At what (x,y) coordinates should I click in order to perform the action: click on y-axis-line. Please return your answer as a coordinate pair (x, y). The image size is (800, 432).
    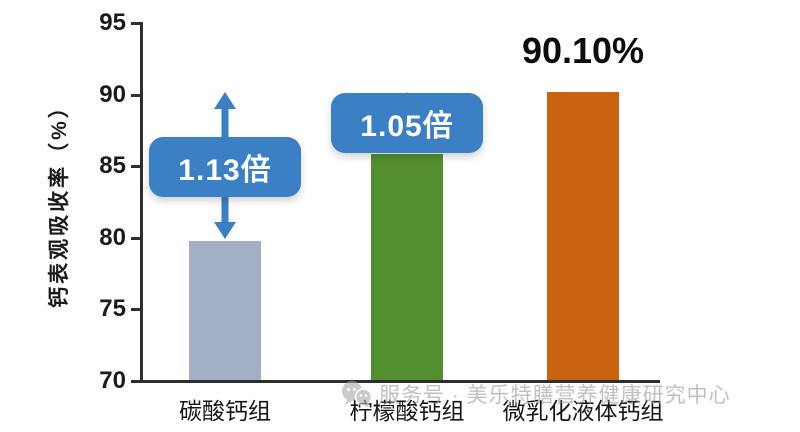
    Looking at the image, I should click on (141, 202).